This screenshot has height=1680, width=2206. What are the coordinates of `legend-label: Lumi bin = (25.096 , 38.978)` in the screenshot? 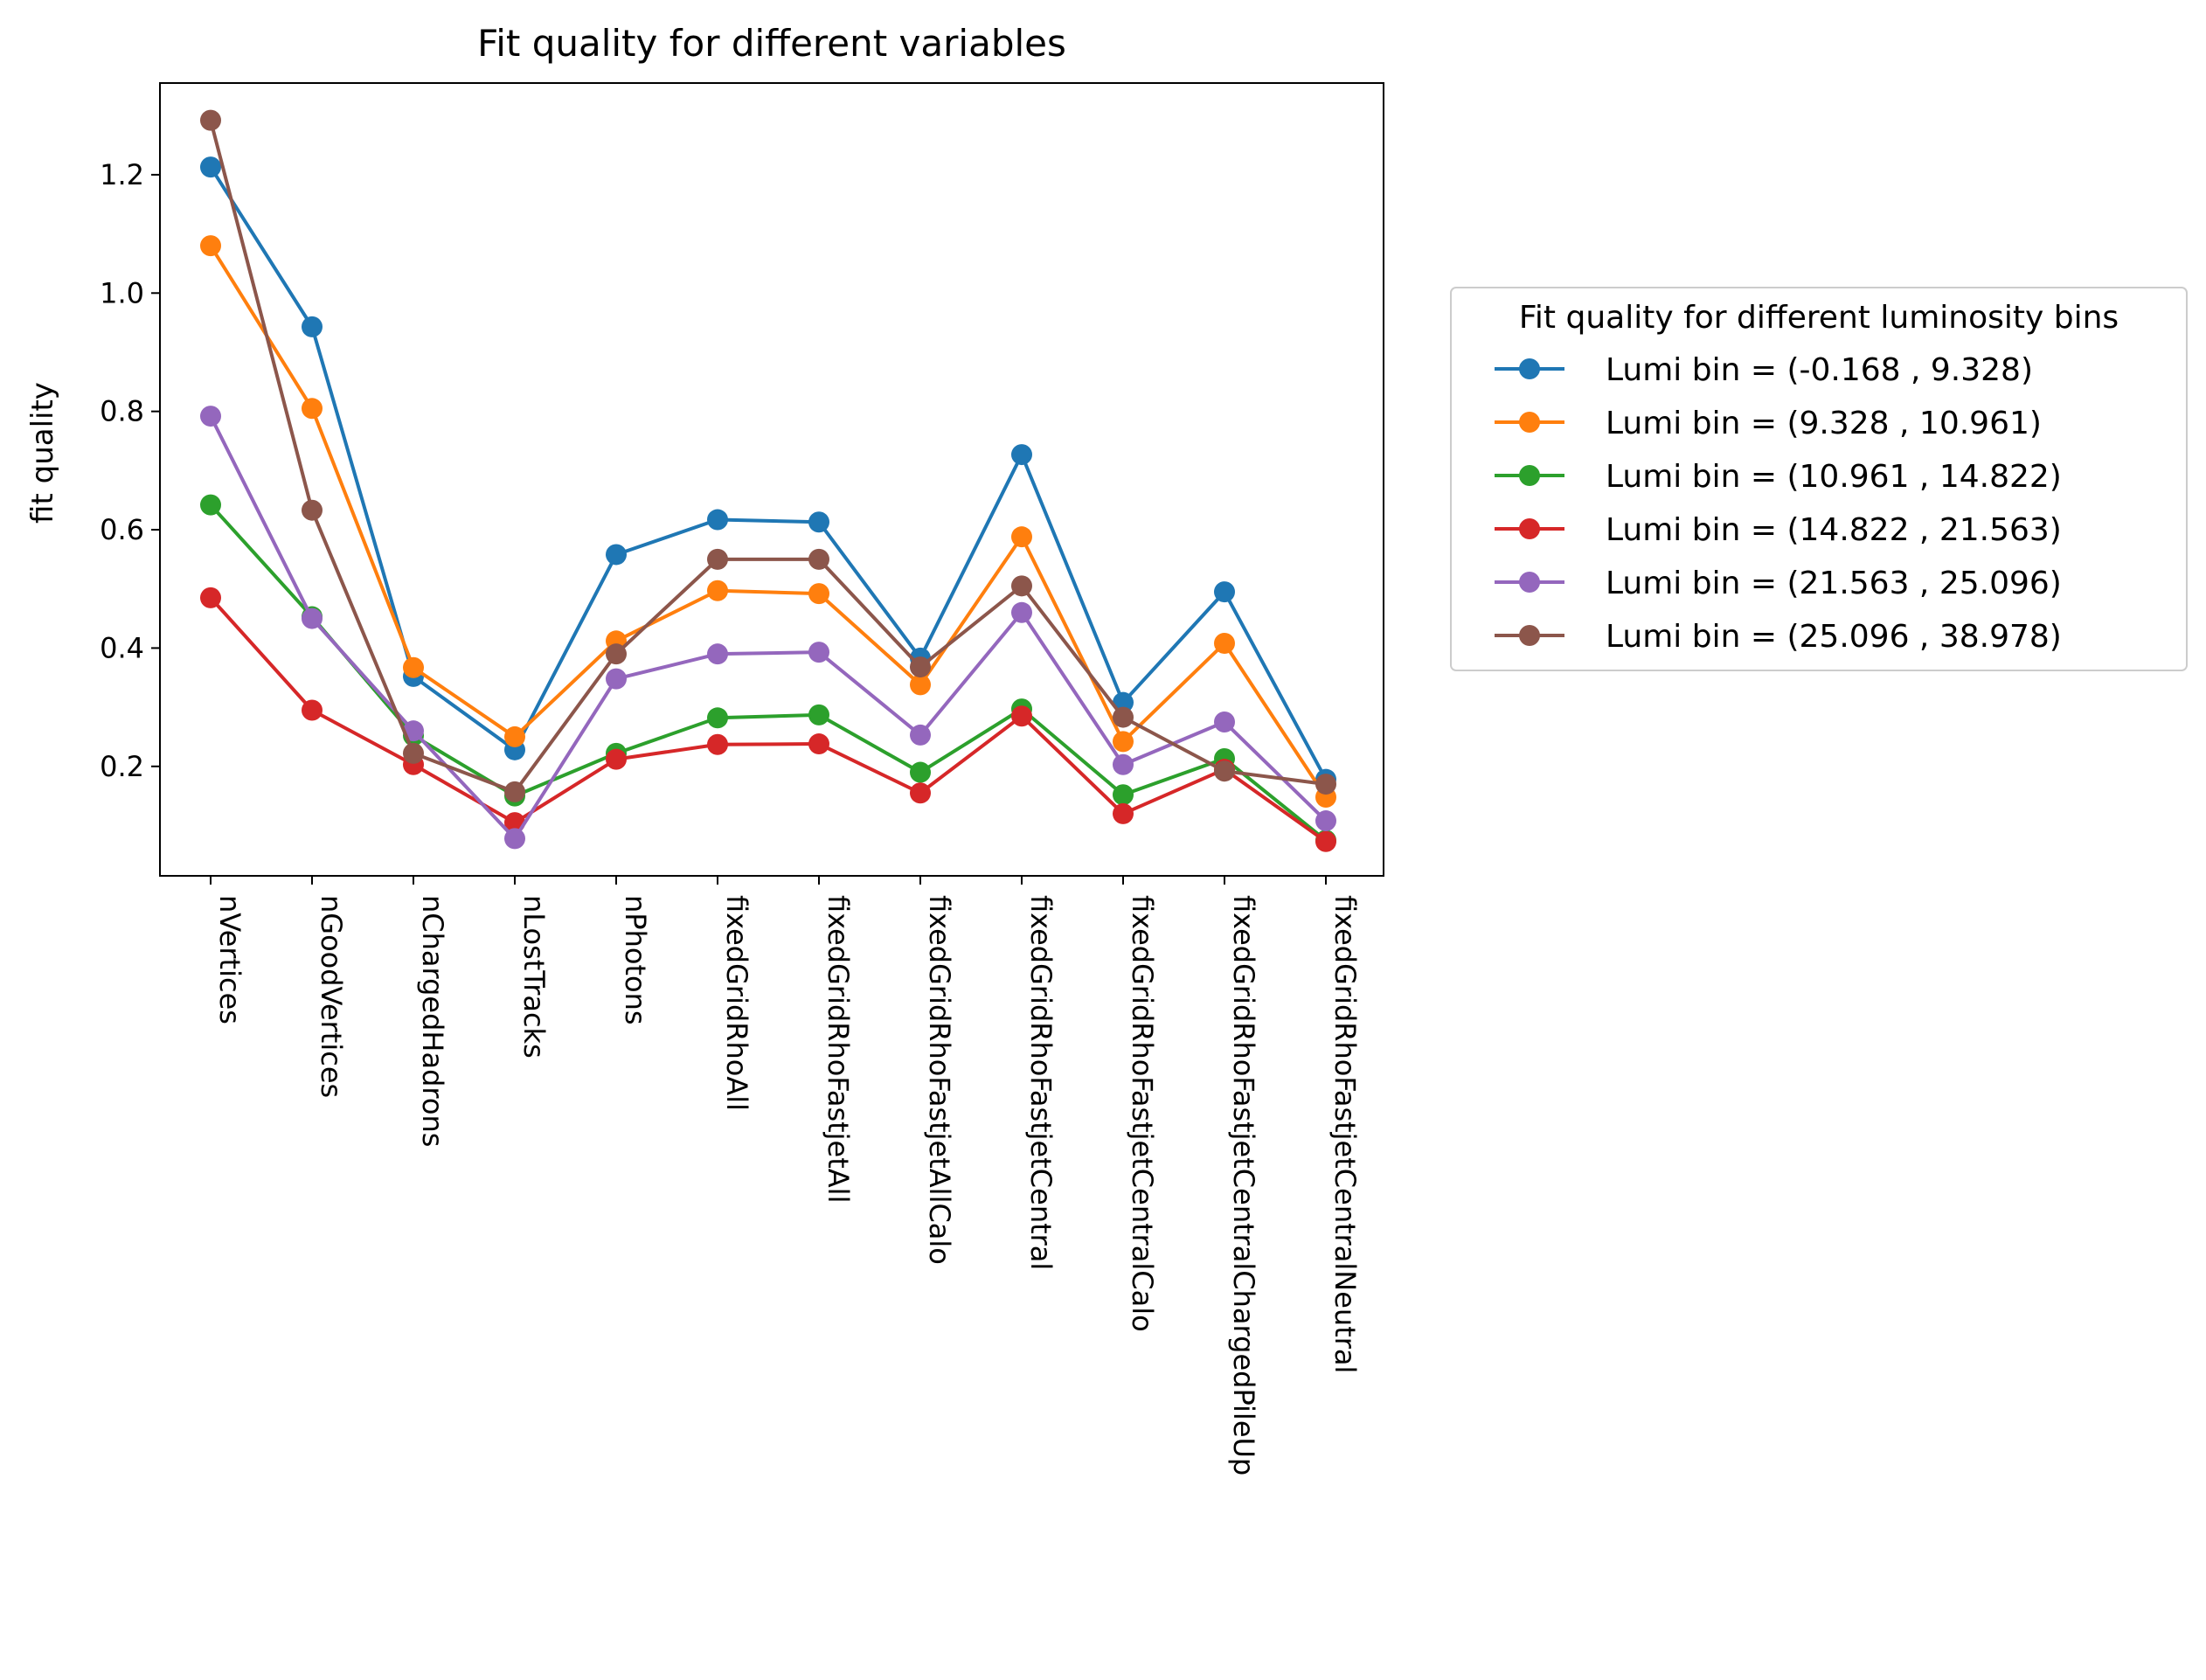 It's located at (1834, 637).